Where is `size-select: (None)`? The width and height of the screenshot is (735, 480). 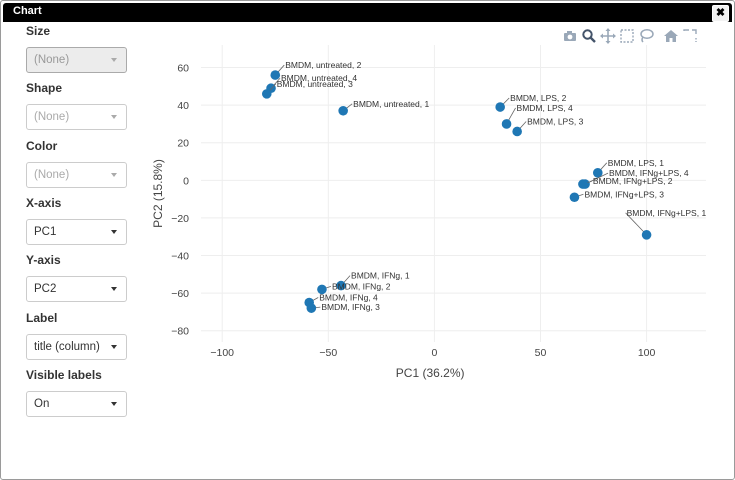
size-select: (None) is located at coordinates (76, 60).